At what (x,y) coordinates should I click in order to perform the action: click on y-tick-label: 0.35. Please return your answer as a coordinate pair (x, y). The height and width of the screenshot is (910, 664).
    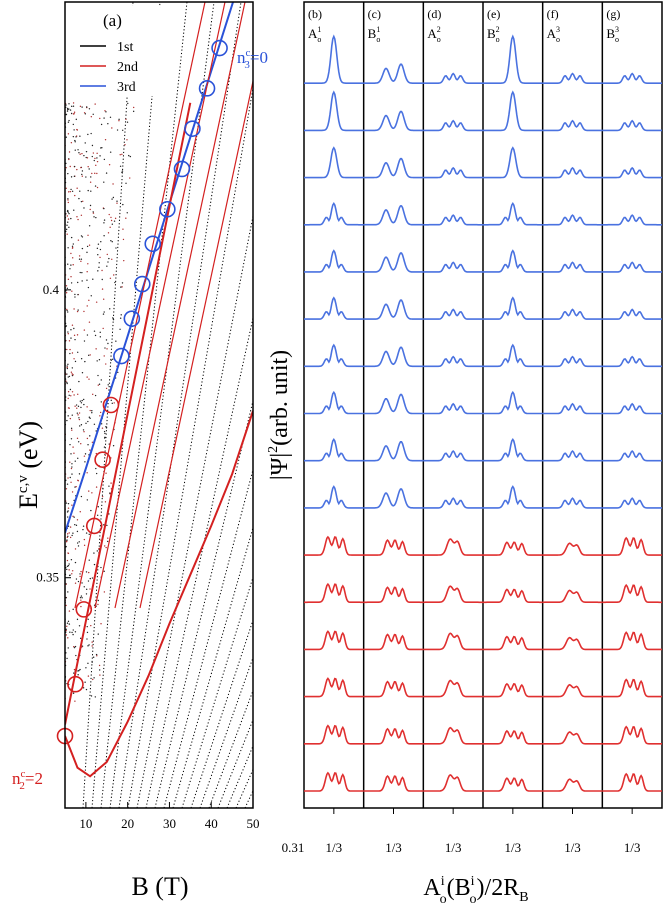
    Looking at the image, I should click on (47, 577).